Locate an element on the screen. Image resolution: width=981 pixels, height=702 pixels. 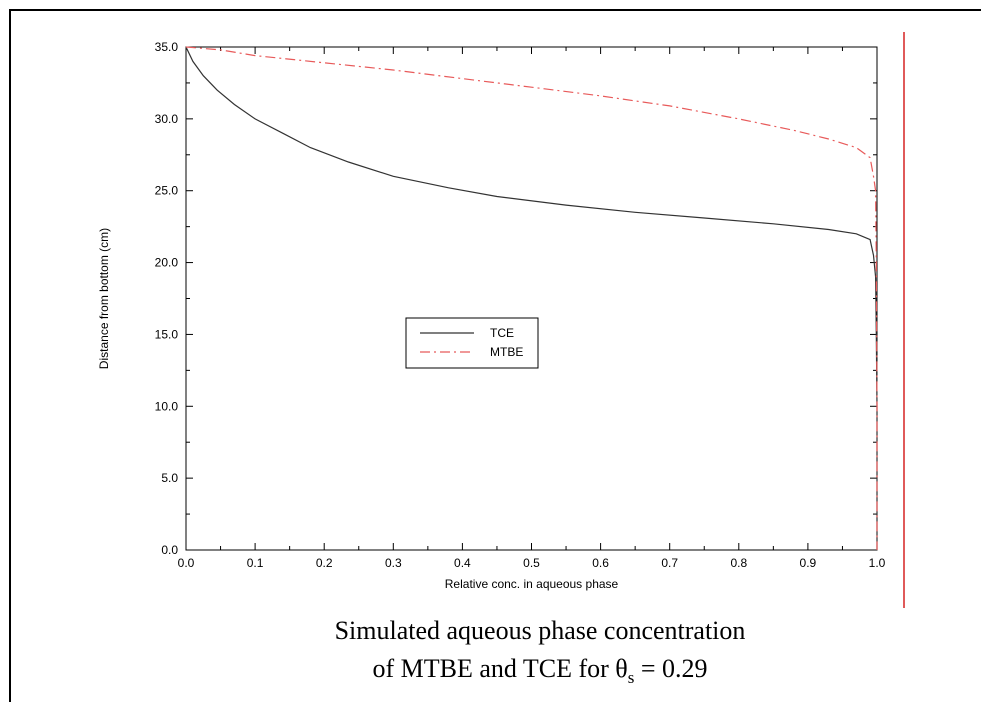
y-tick-label: 30.0 is located at coordinates (167, 119).